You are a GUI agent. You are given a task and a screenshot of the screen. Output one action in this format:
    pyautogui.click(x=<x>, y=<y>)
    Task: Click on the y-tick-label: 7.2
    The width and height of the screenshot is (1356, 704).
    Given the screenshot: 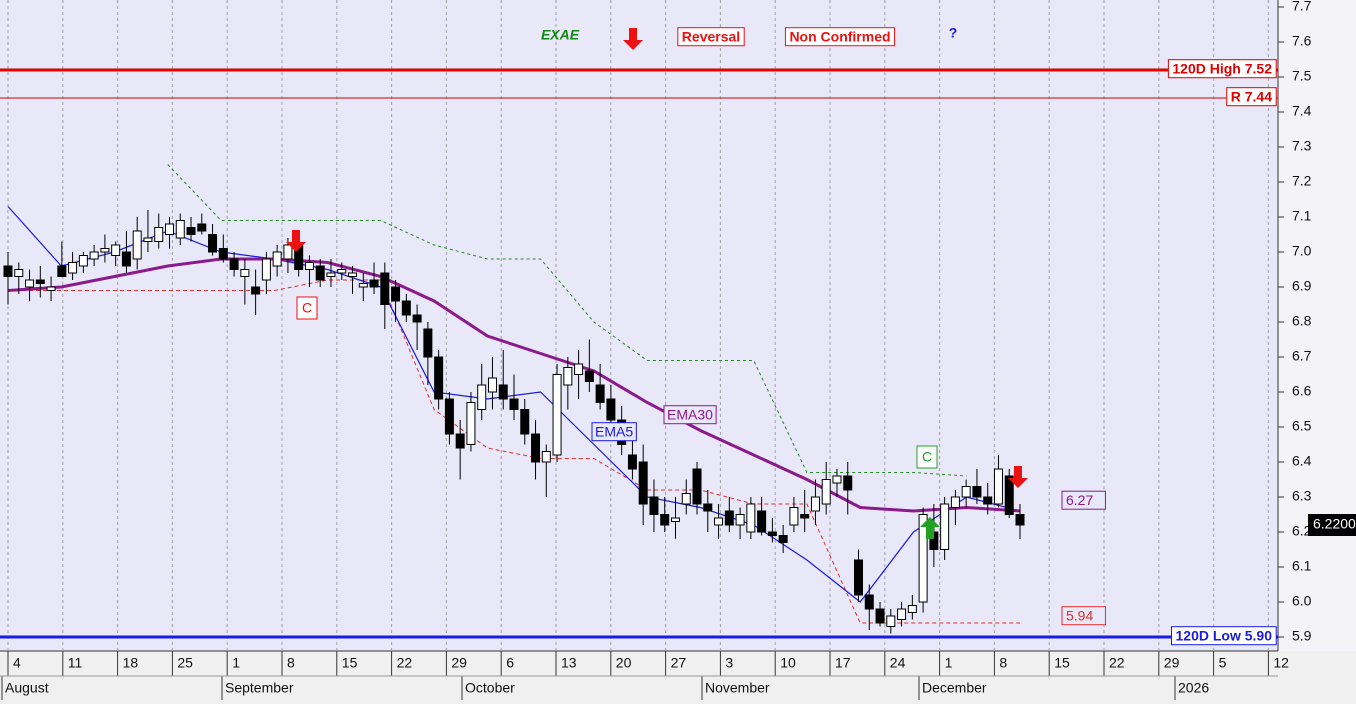 What is the action you would take?
    pyautogui.click(x=1302, y=181)
    